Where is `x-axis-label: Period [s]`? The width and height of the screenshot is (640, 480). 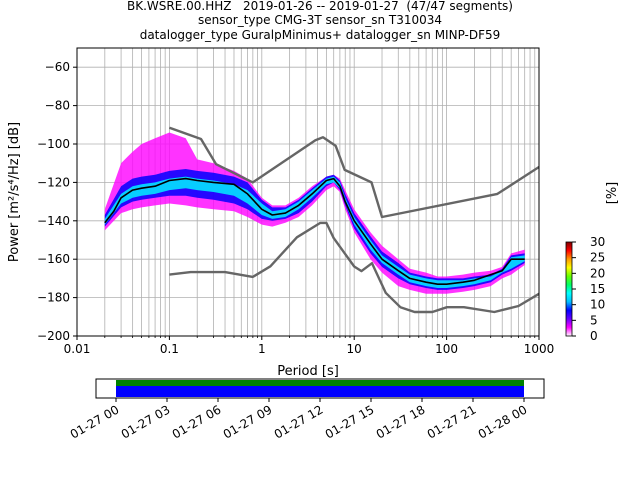
x-axis-label: Period [s] is located at coordinates (308, 371).